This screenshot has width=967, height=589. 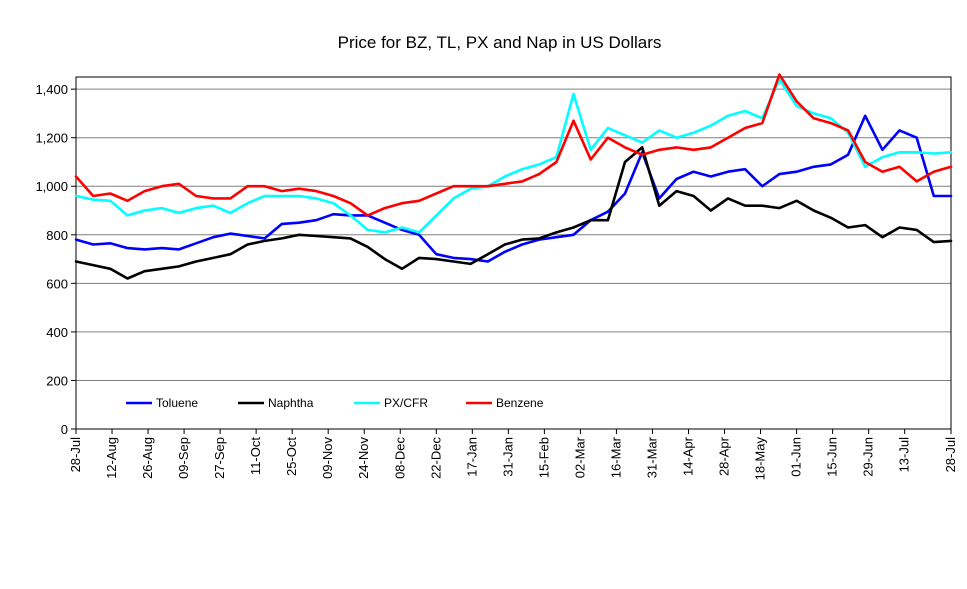 I want to click on x-tick-label: 15-Jun, so click(x=832, y=457).